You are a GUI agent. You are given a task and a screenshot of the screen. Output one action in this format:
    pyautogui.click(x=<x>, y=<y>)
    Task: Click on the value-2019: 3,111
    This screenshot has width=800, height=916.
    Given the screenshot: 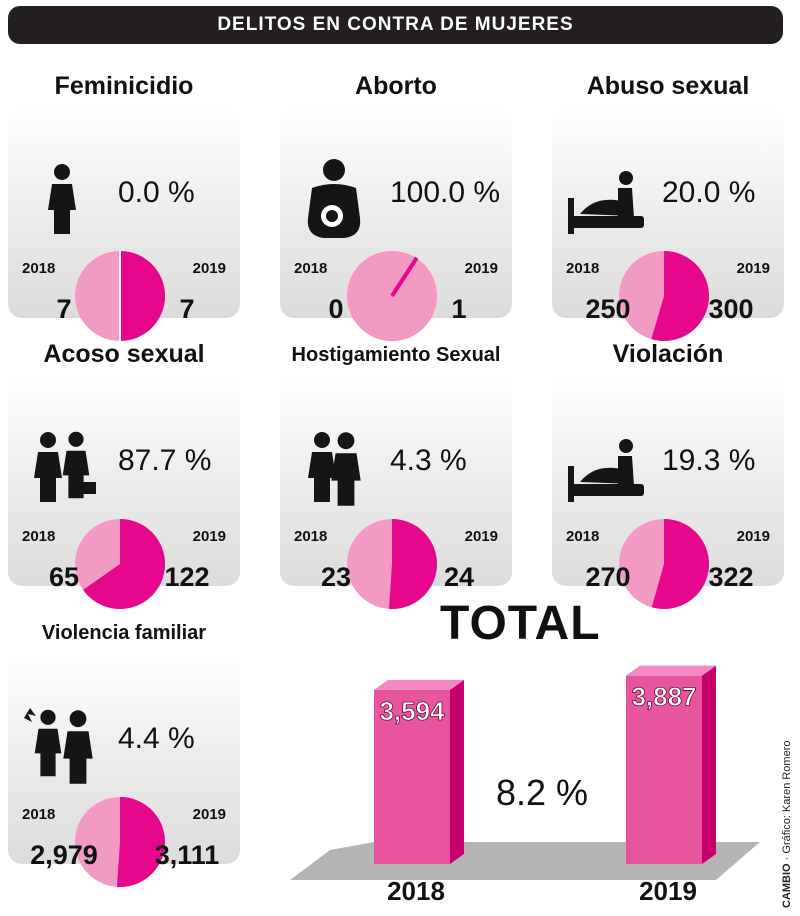 What is the action you would take?
    pyautogui.click(x=187, y=855)
    